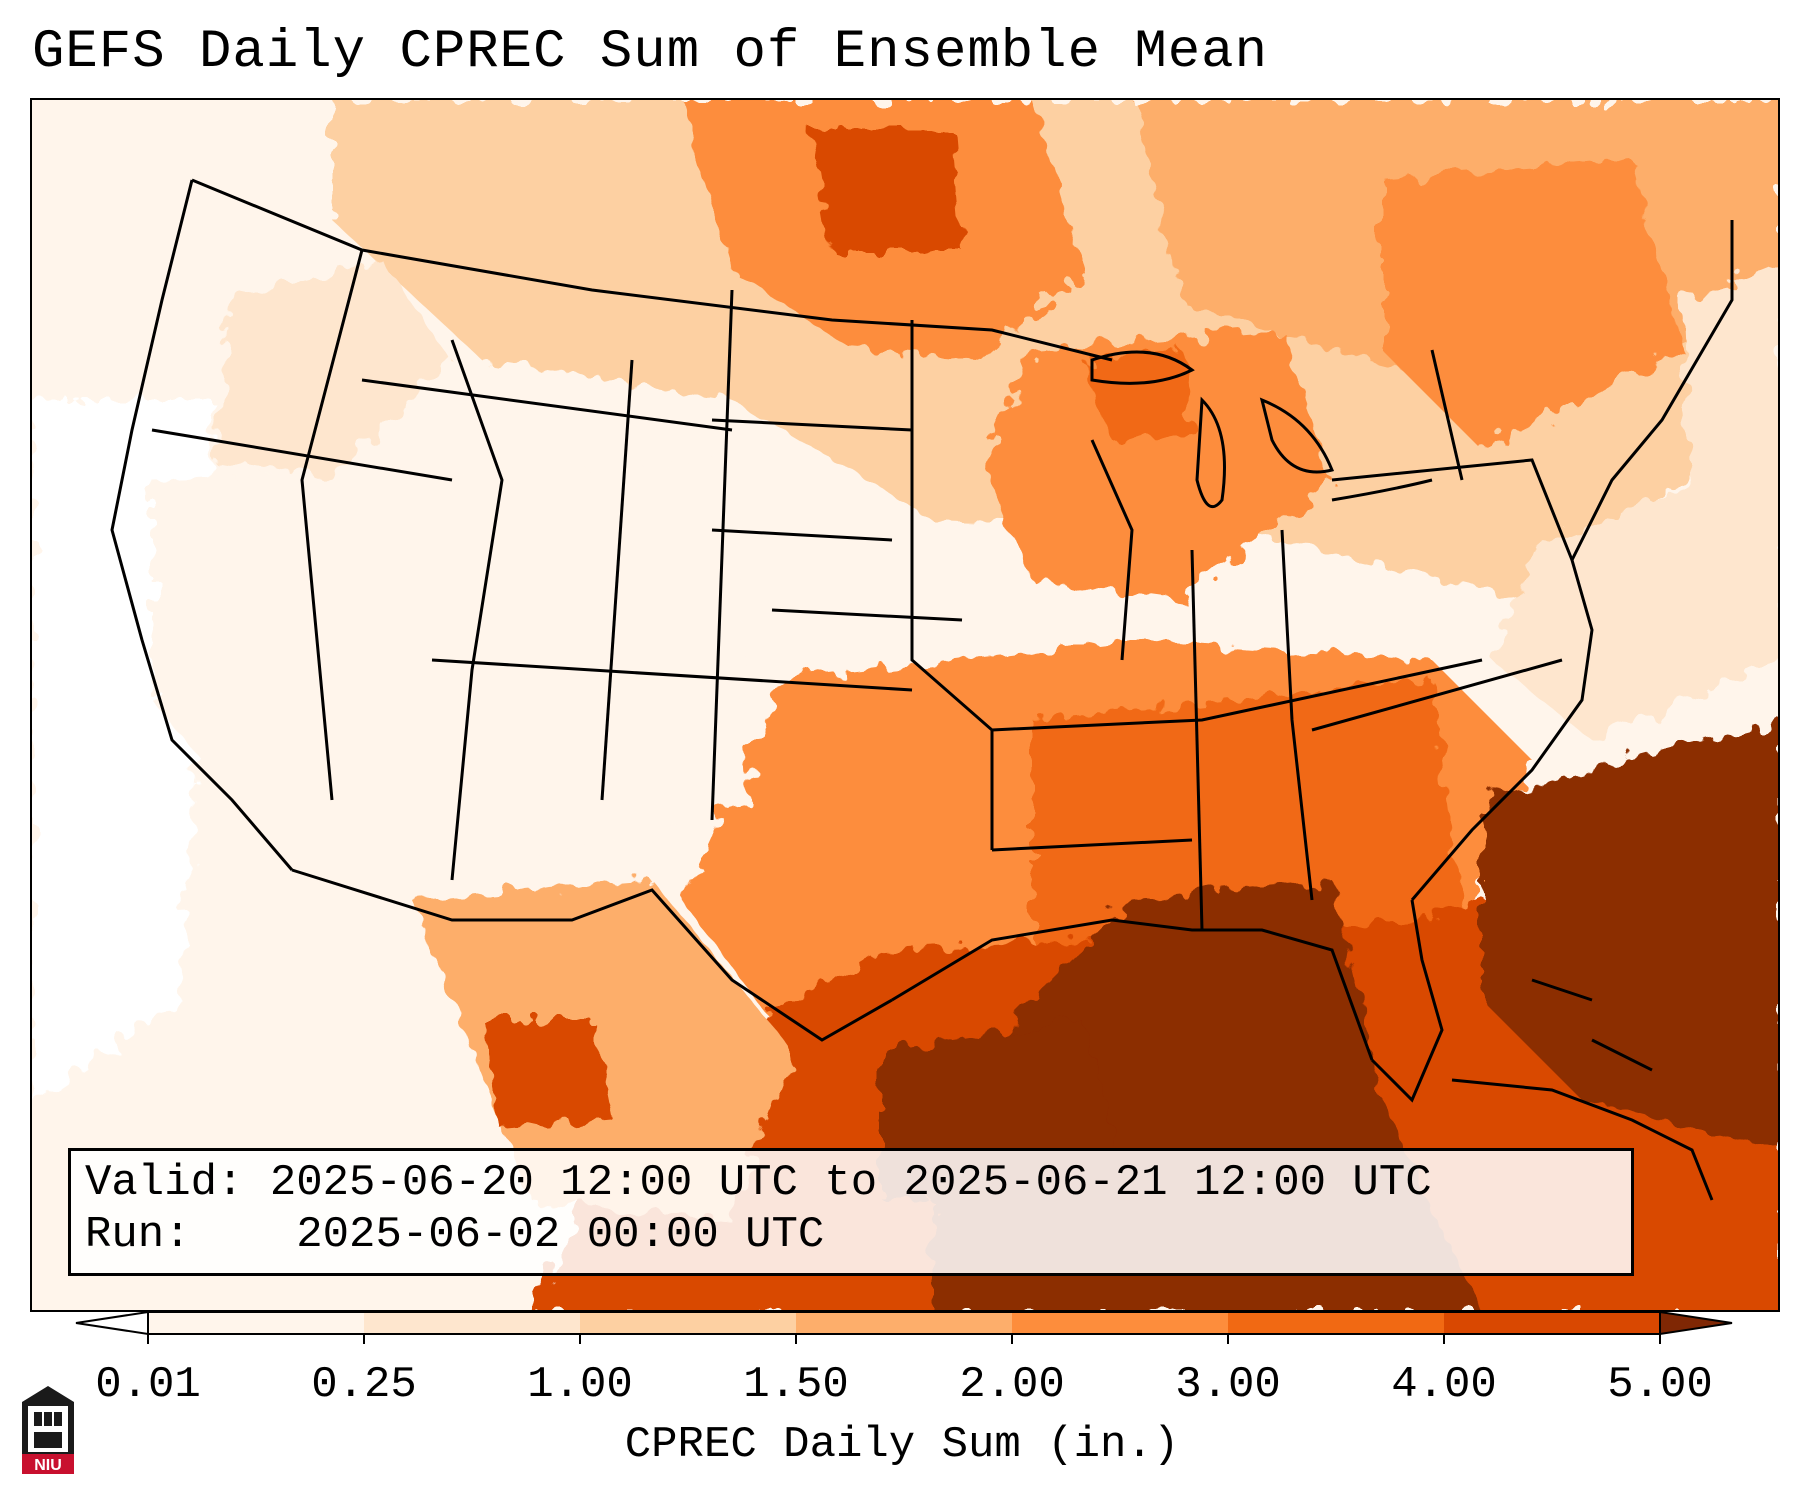 Image resolution: width=1803 pixels, height=1500 pixels. I want to click on colorbar-tick-label: 5.00, so click(1660, 1385).